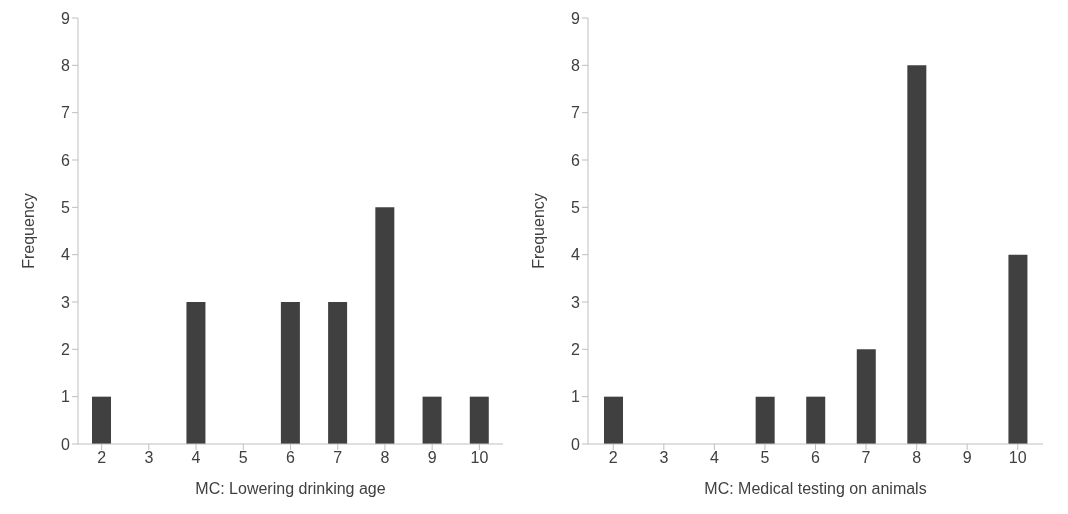 The width and height of the screenshot is (1068, 514). I want to click on x-axis-title: MC: Medical testing on animals, so click(815, 488).